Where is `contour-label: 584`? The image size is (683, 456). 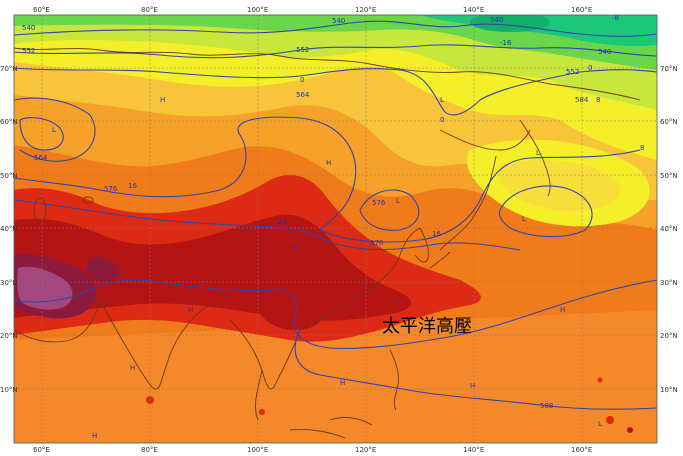
contour-label: 584 is located at coordinates (582, 100).